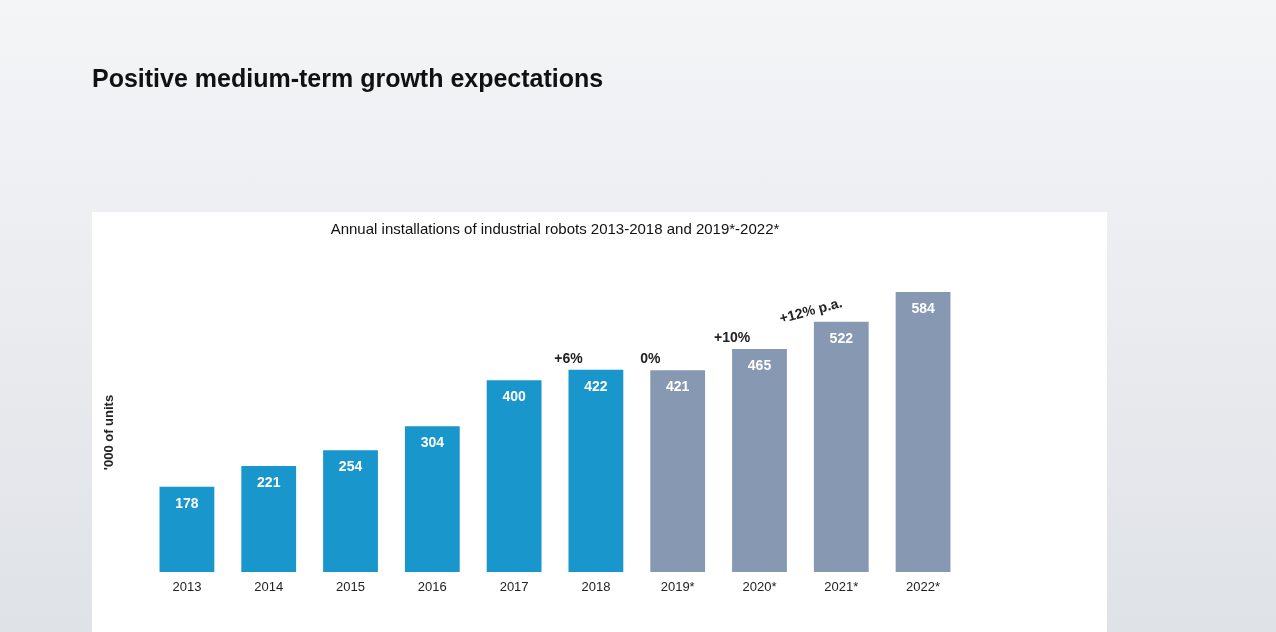 The height and width of the screenshot is (632, 1276). I want to click on y-axis-title: '000 of units, so click(108, 432).